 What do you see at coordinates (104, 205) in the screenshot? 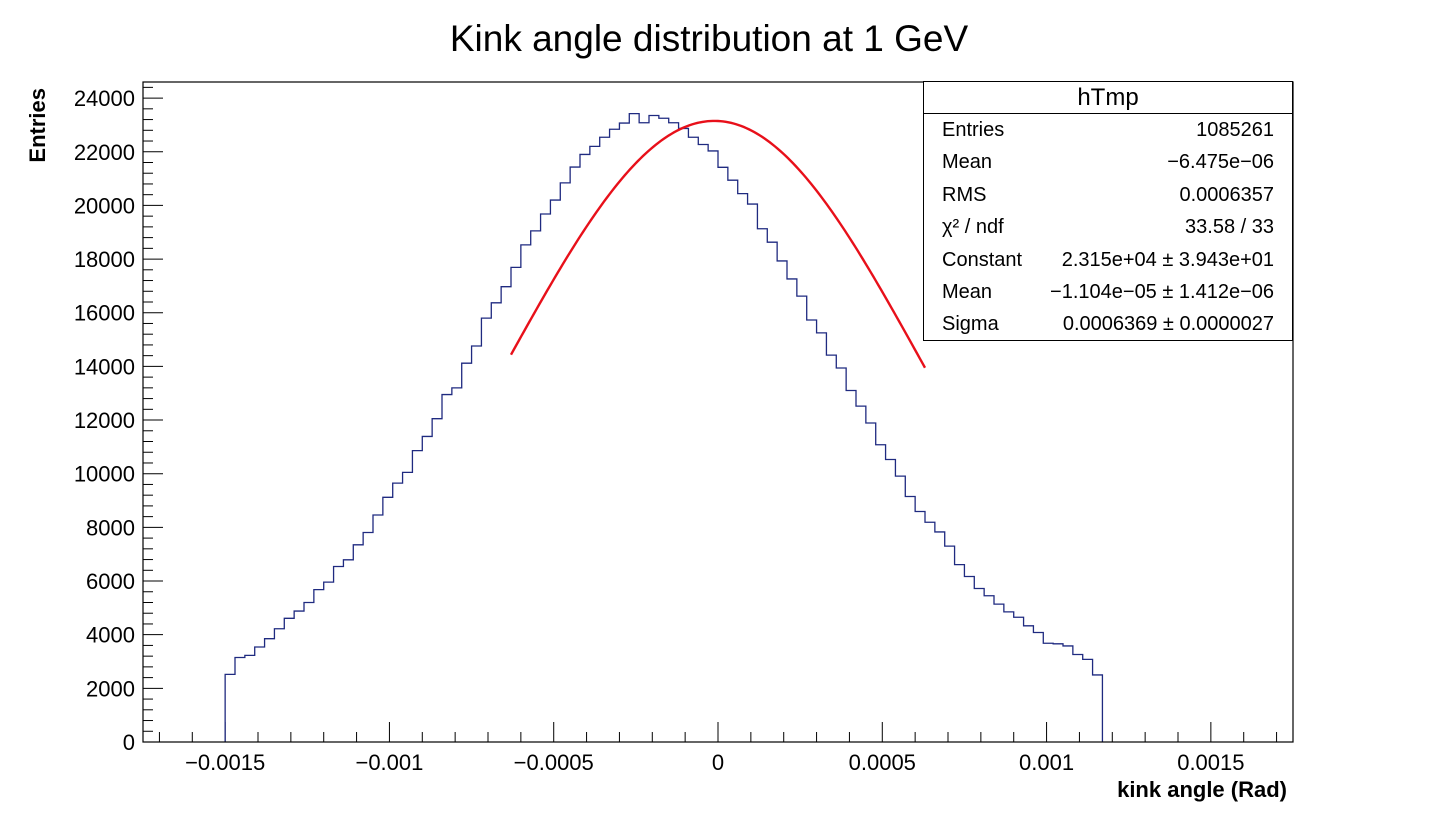
I see `y-tick-label: 20000` at bounding box center [104, 205].